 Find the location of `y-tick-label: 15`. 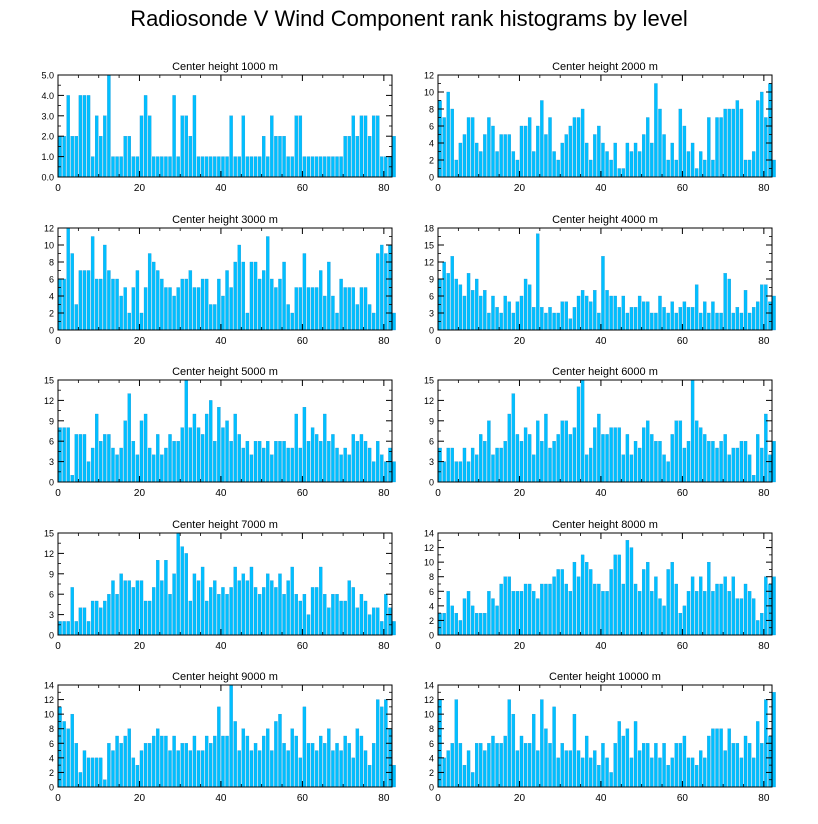

y-tick-label: 15 is located at coordinates (49, 534).